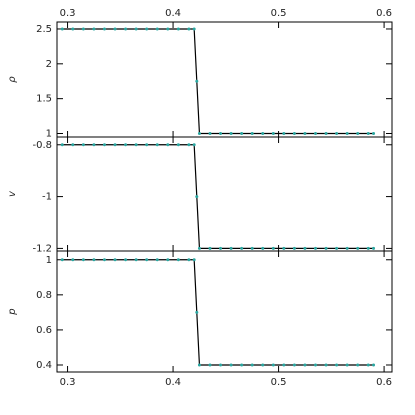 The width and height of the screenshot is (415, 415). I want to click on y-tick-label: -1, so click(47, 197).